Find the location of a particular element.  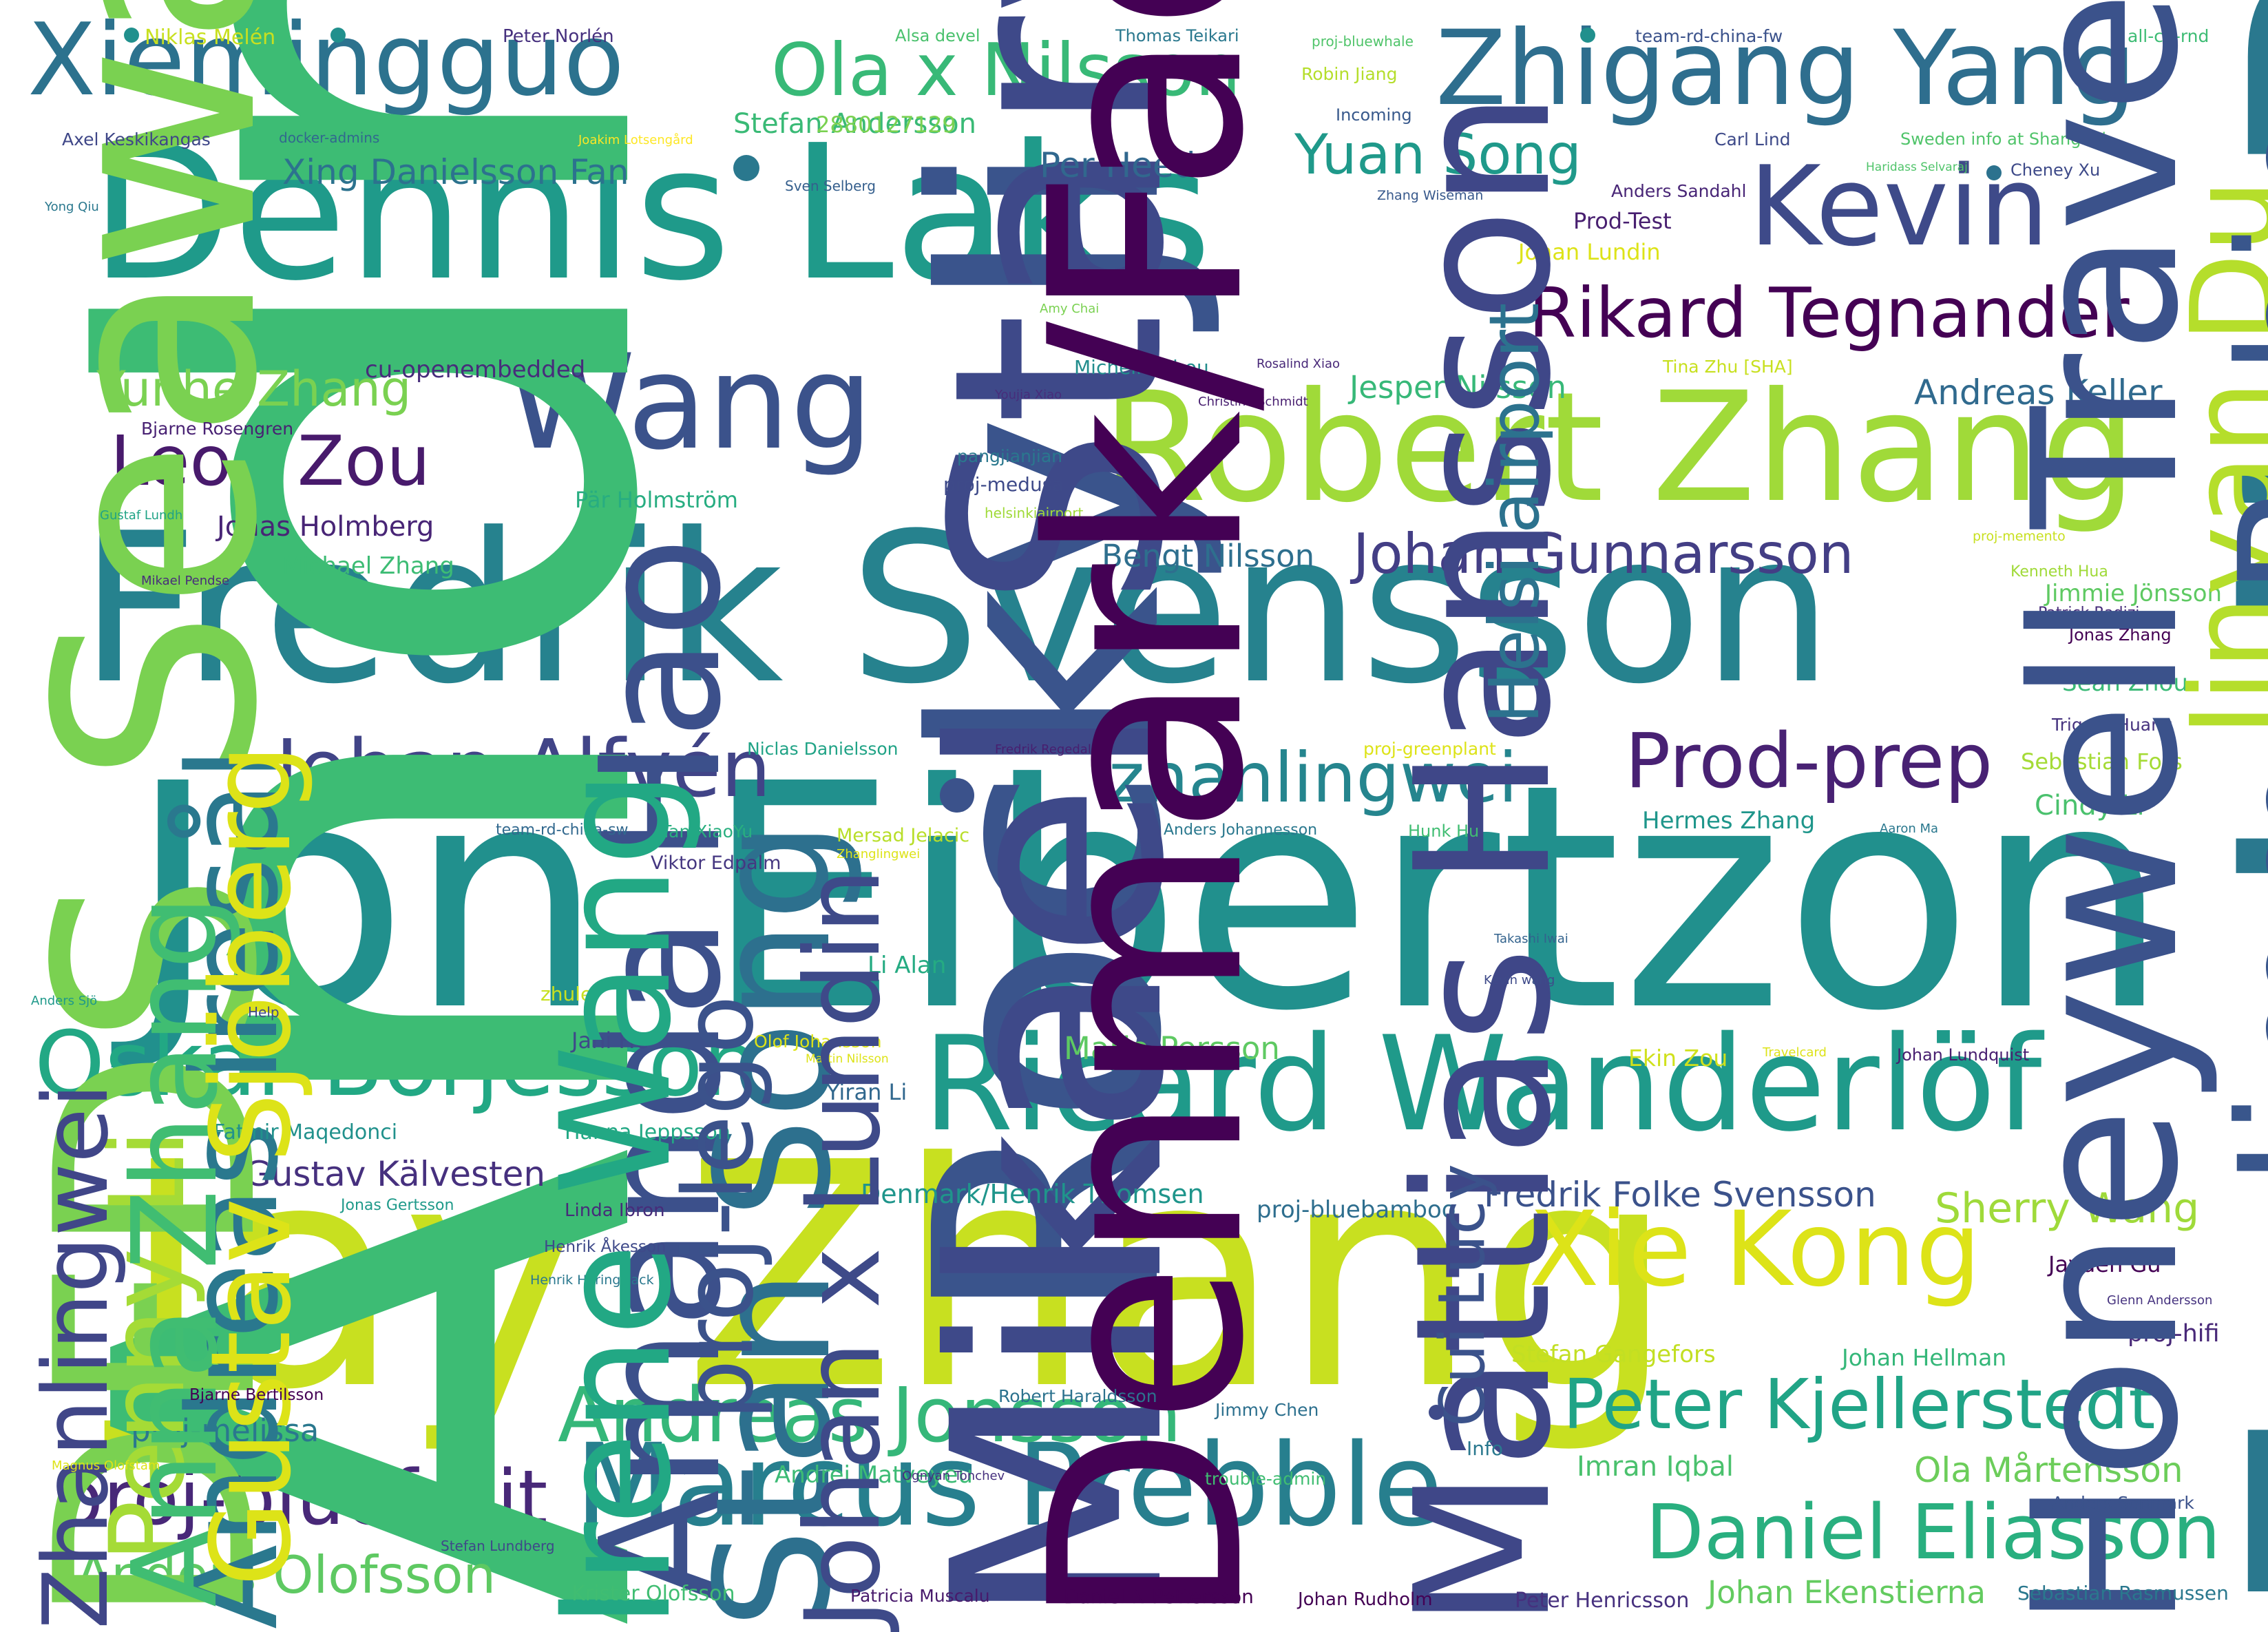

word-per-heed: Per Heed is located at coordinates (1118, 165).